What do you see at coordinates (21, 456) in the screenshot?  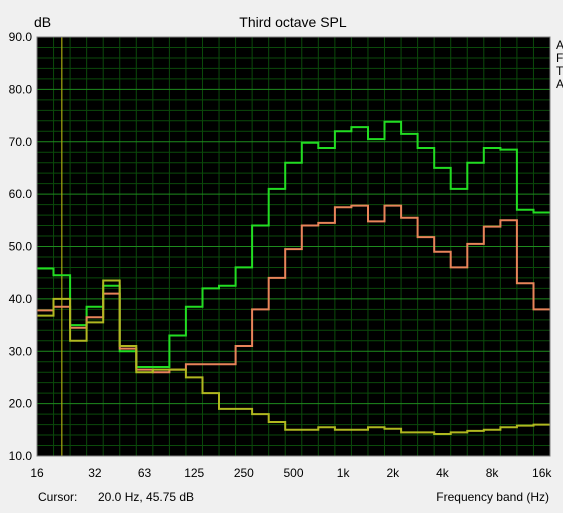 I see `y-tick-label: 10.0` at bounding box center [21, 456].